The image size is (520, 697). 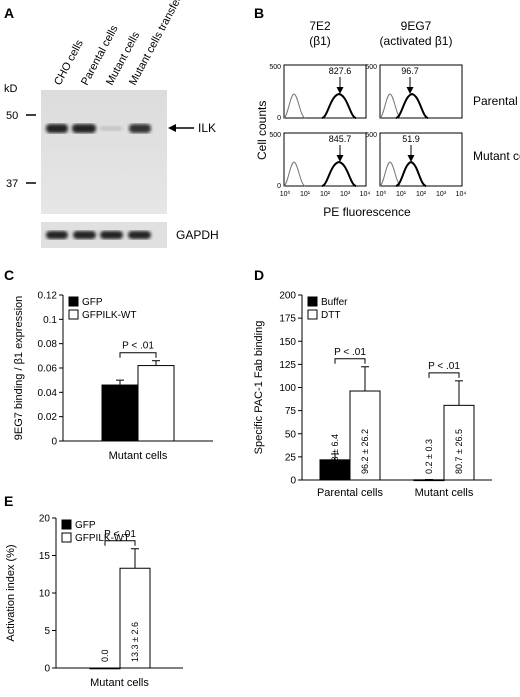 I want to click on y-tick-label: 0.06, so click(x=48, y=369).